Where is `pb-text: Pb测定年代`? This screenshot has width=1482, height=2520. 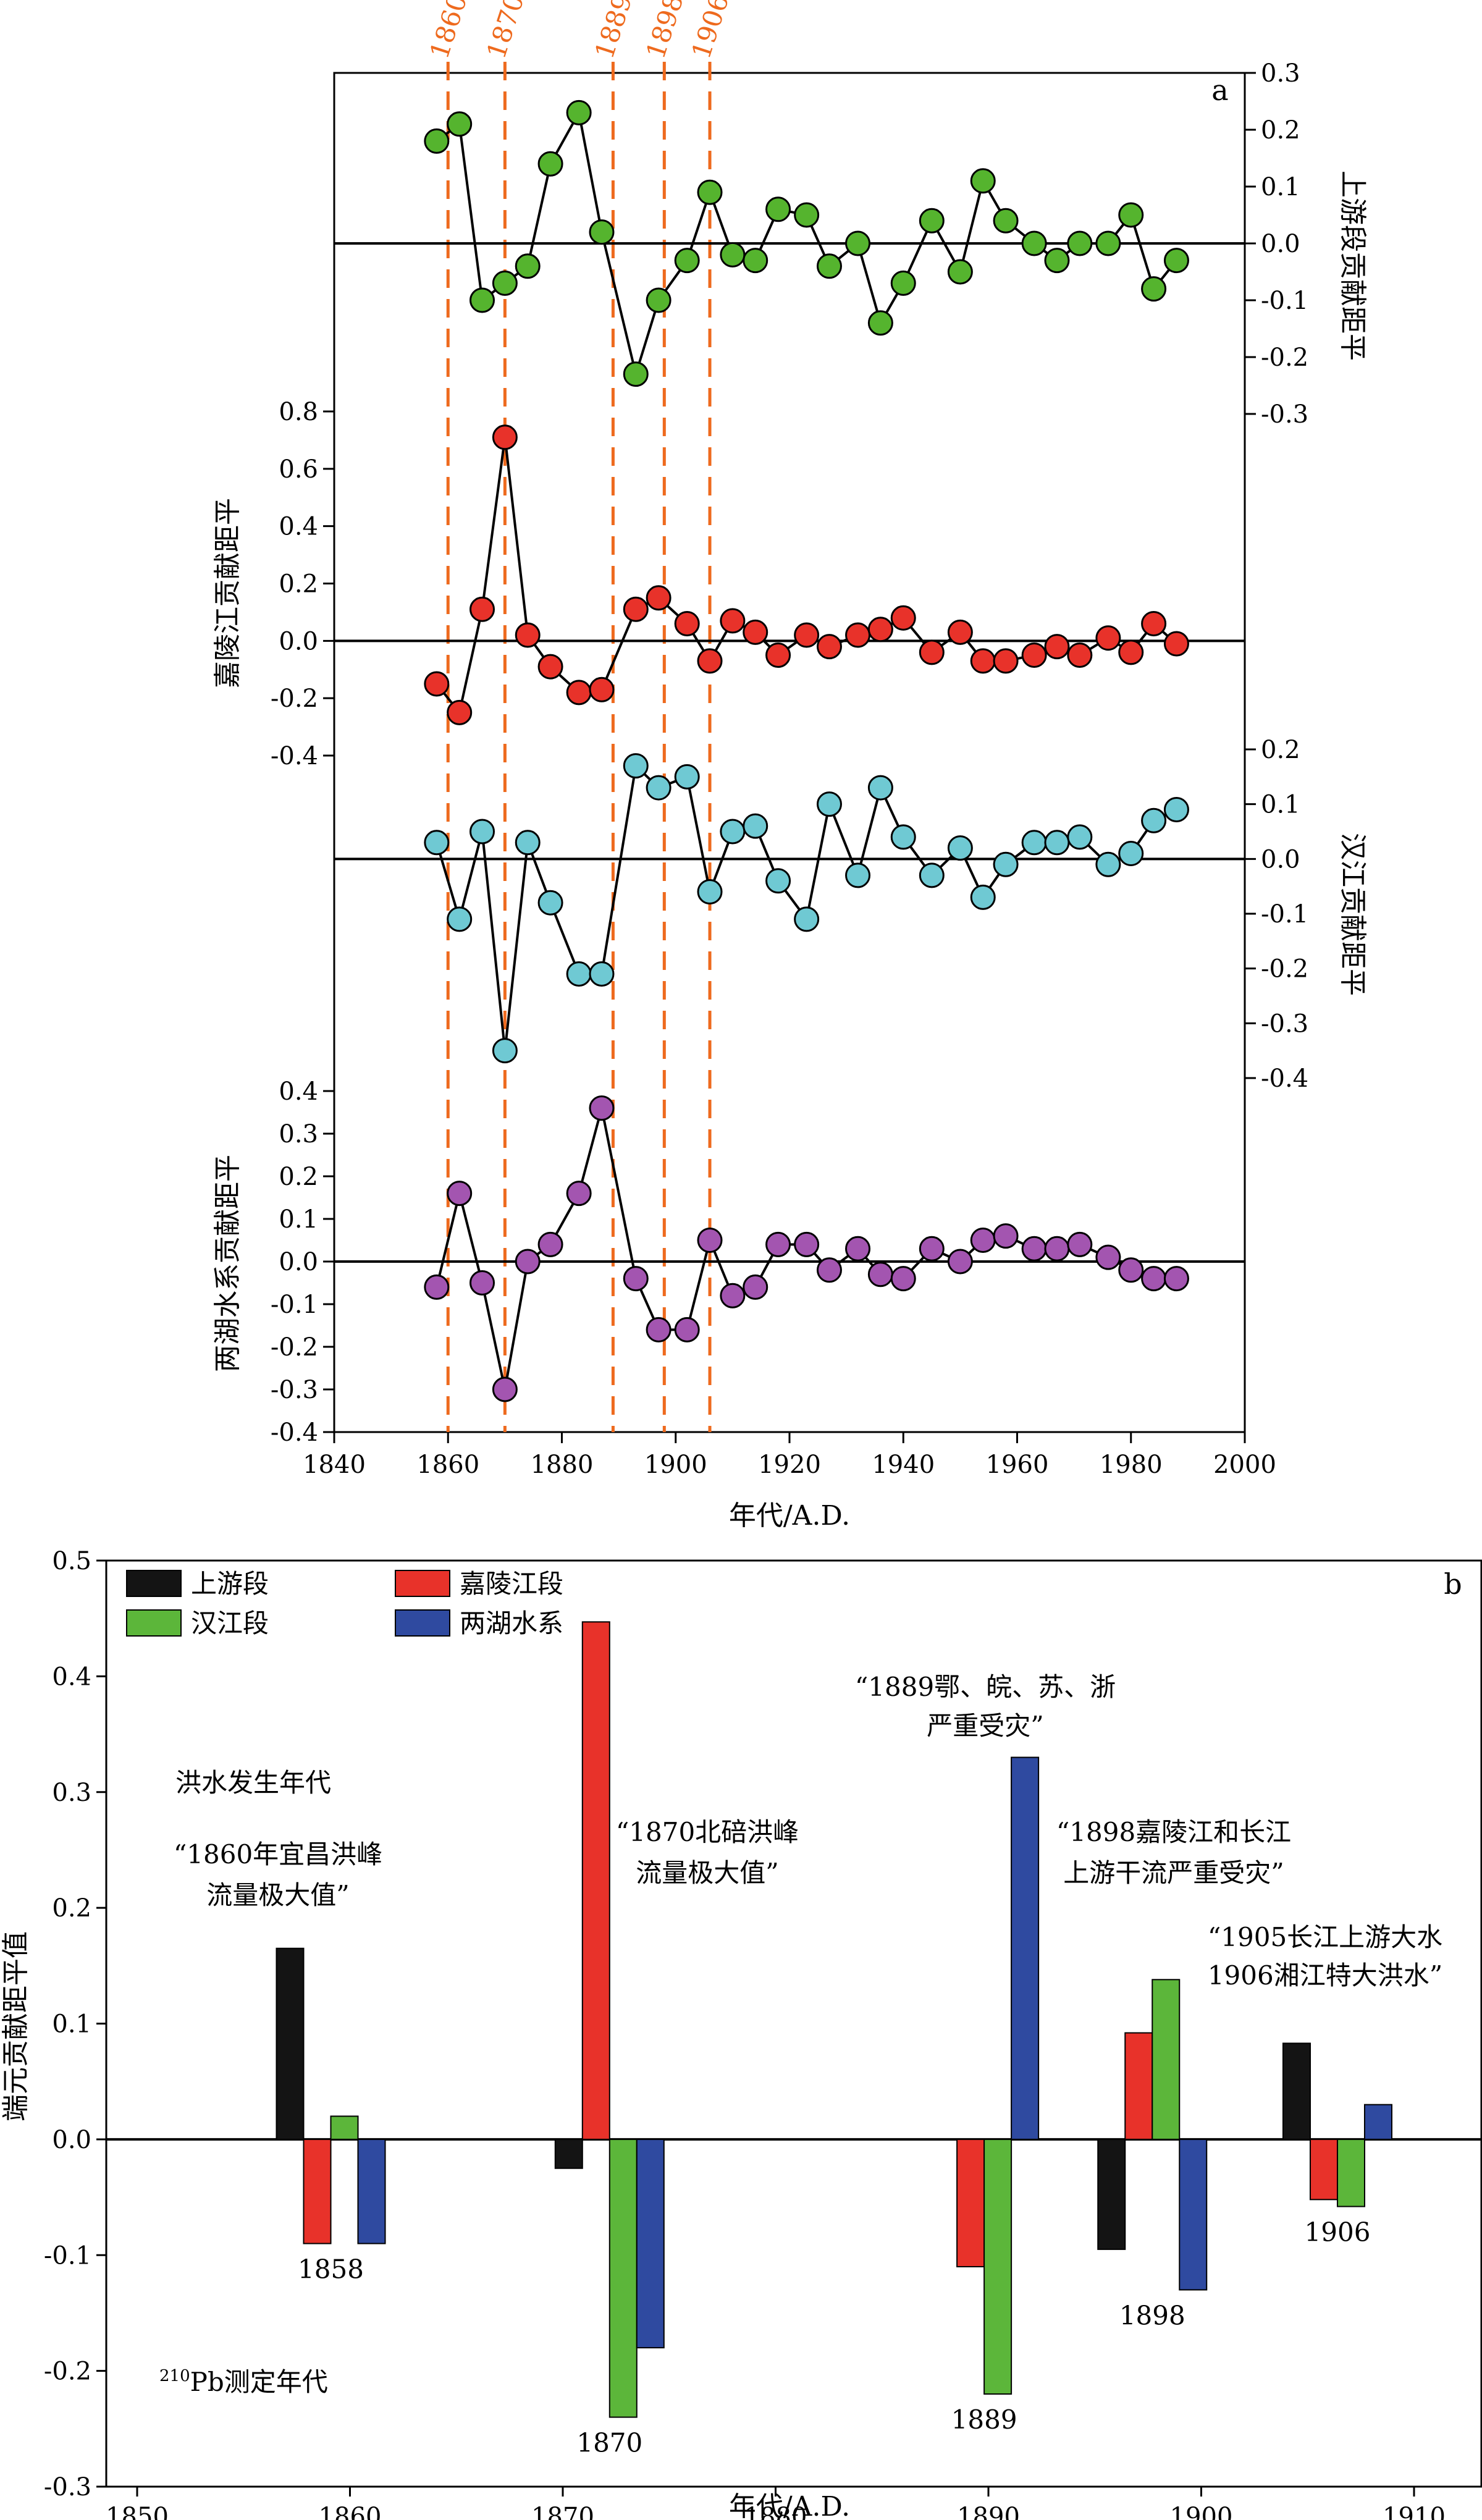 pb-text: Pb测定年代 is located at coordinates (259, 2382).